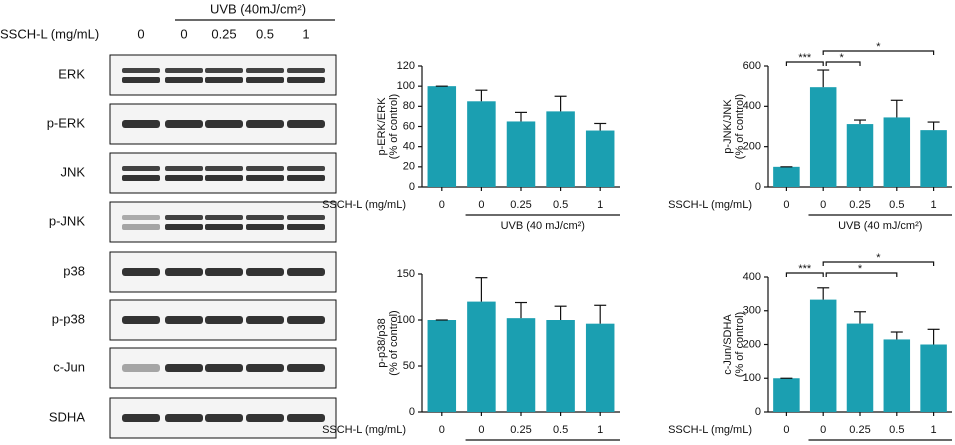  I want to click on y-tick-label: 20, so click(409, 167).